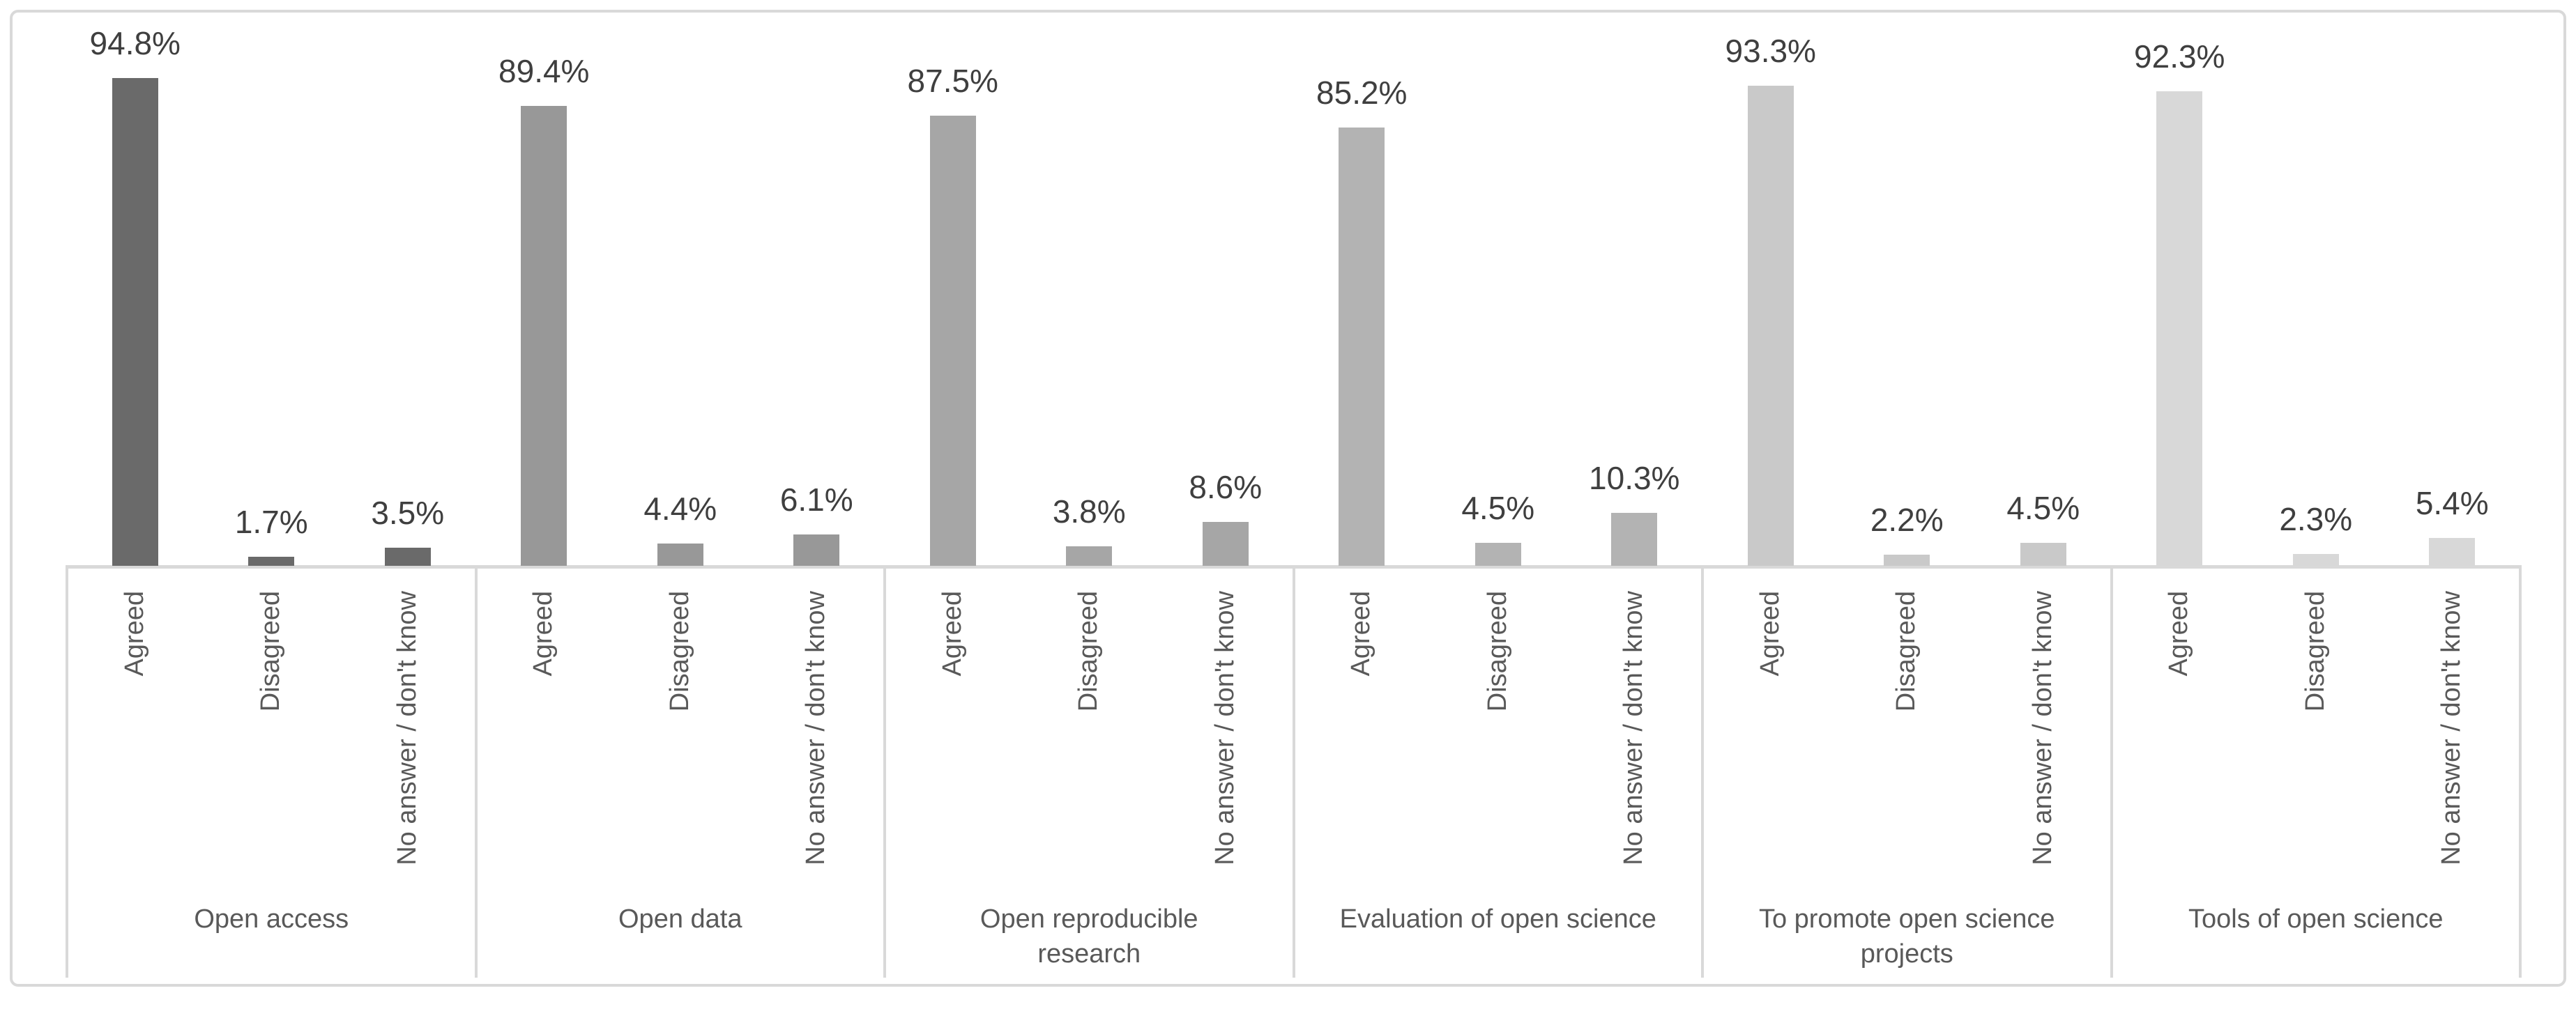 This screenshot has height=1009, width=2576. I want to click on value-label-evaluation-of-open-science-no-answer: 10.3%, so click(1635, 478).